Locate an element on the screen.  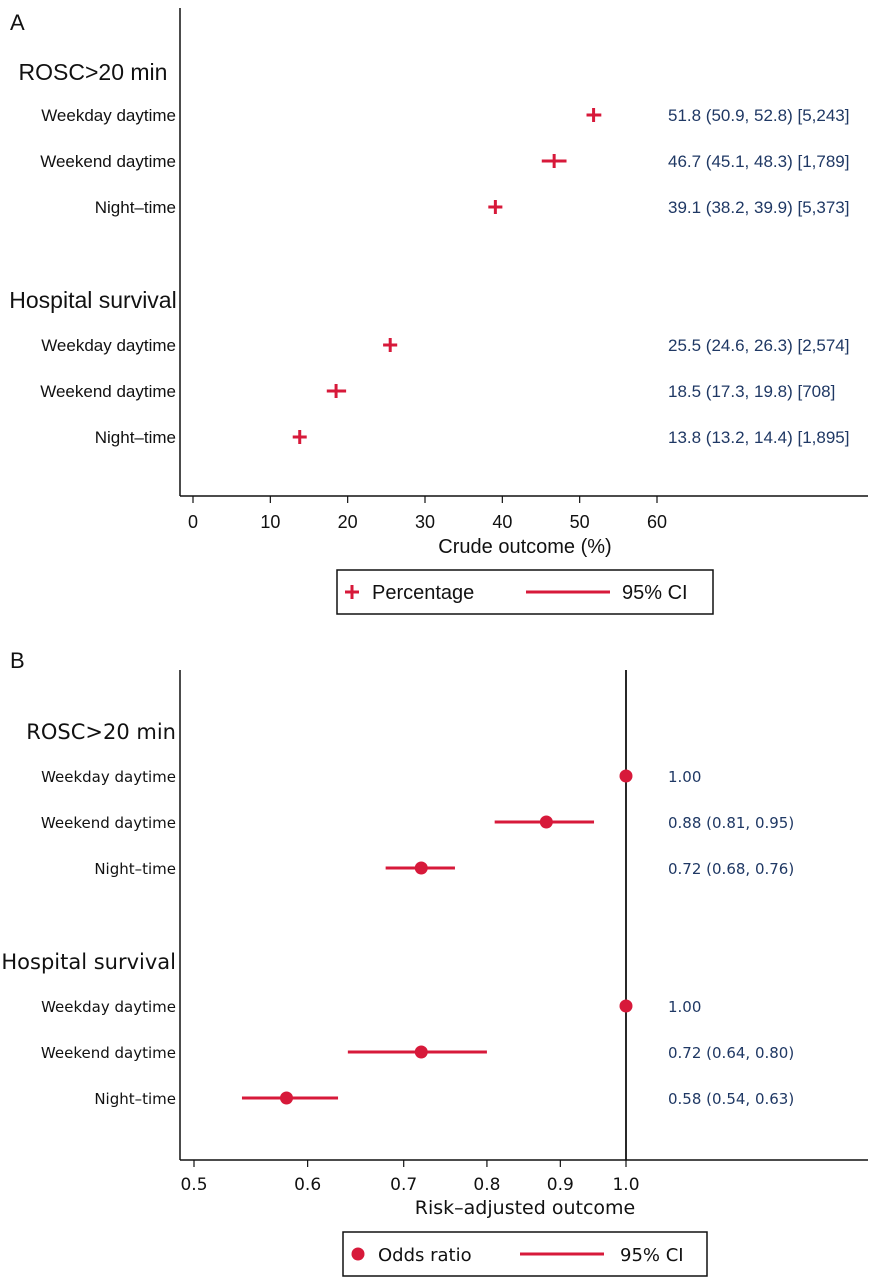
x-tick-label: 0.9 is located at coordinates (560, 1185).